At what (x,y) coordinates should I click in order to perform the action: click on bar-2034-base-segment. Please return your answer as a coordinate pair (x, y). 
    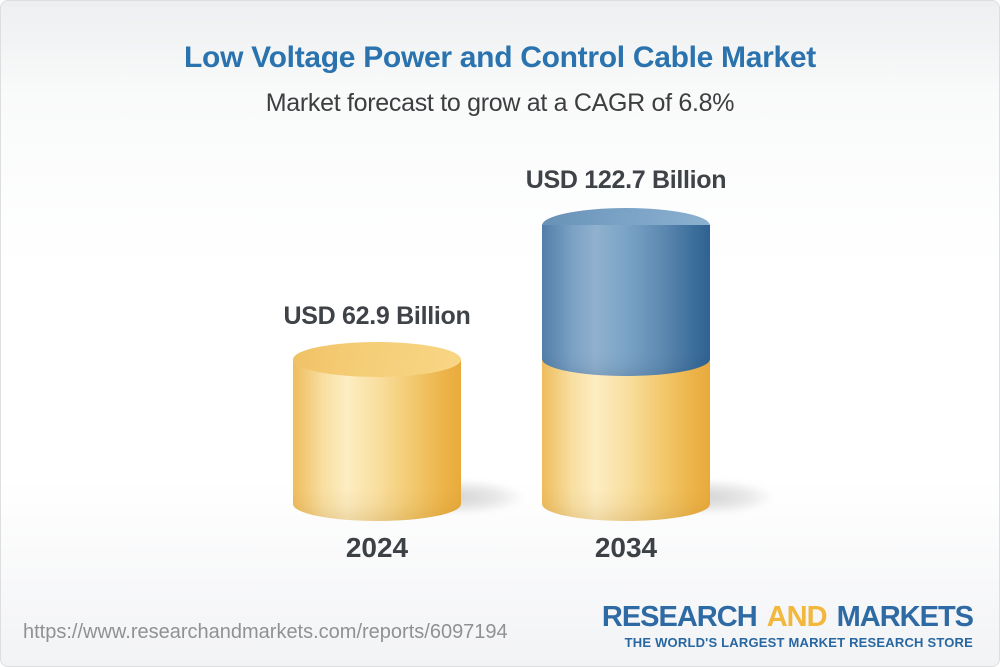
    Looking at the image, I should click on (626, 440).